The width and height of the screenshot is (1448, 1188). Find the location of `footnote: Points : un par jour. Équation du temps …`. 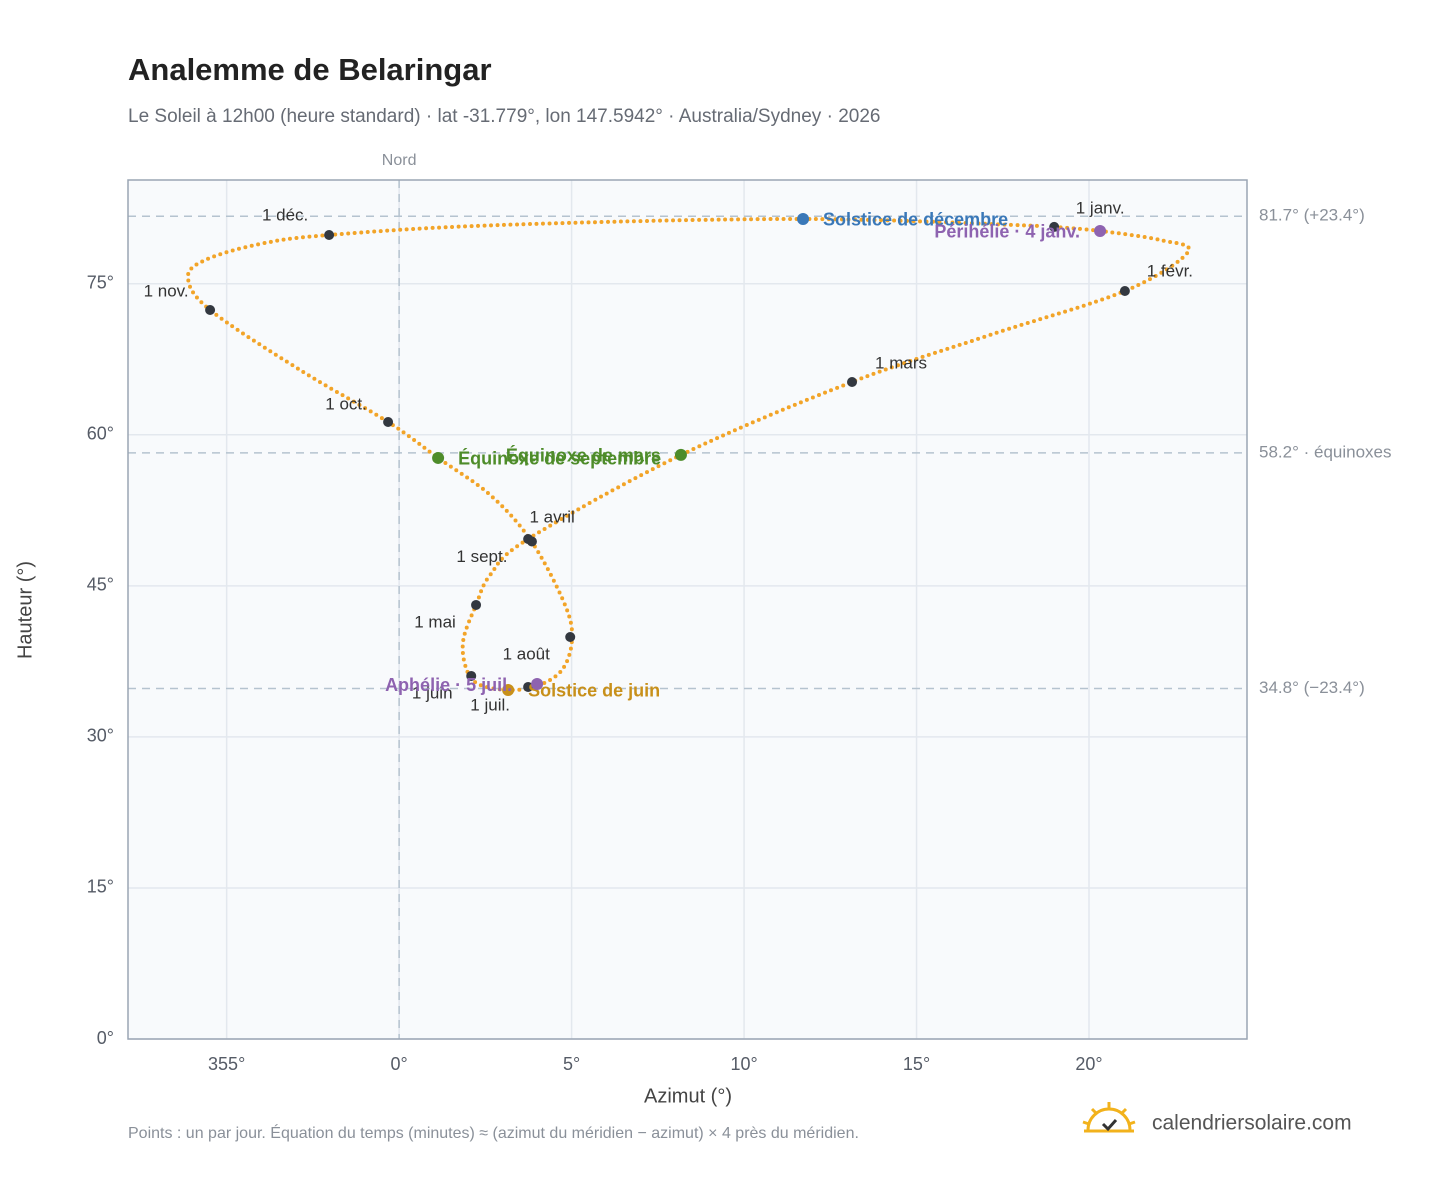

footnote: Points : un par jour. Équation du temps … is located at coordinates (493, 1132).